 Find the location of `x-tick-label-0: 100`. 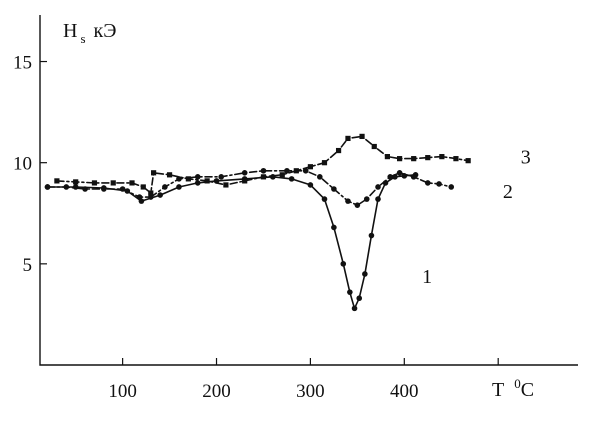

x-tick-label-0: 100 is located at coordinates (122, 391).